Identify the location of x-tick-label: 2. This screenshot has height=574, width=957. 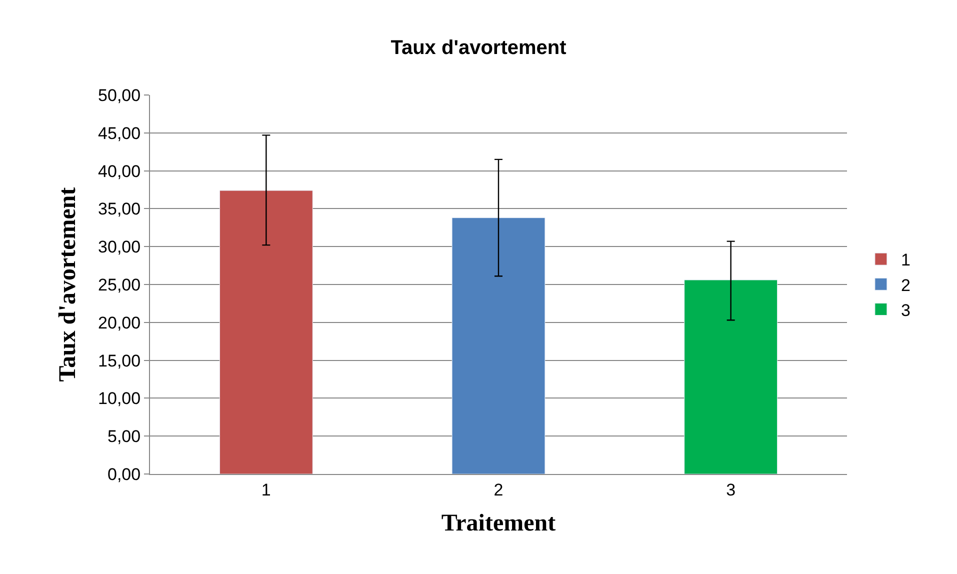
(499, 490).